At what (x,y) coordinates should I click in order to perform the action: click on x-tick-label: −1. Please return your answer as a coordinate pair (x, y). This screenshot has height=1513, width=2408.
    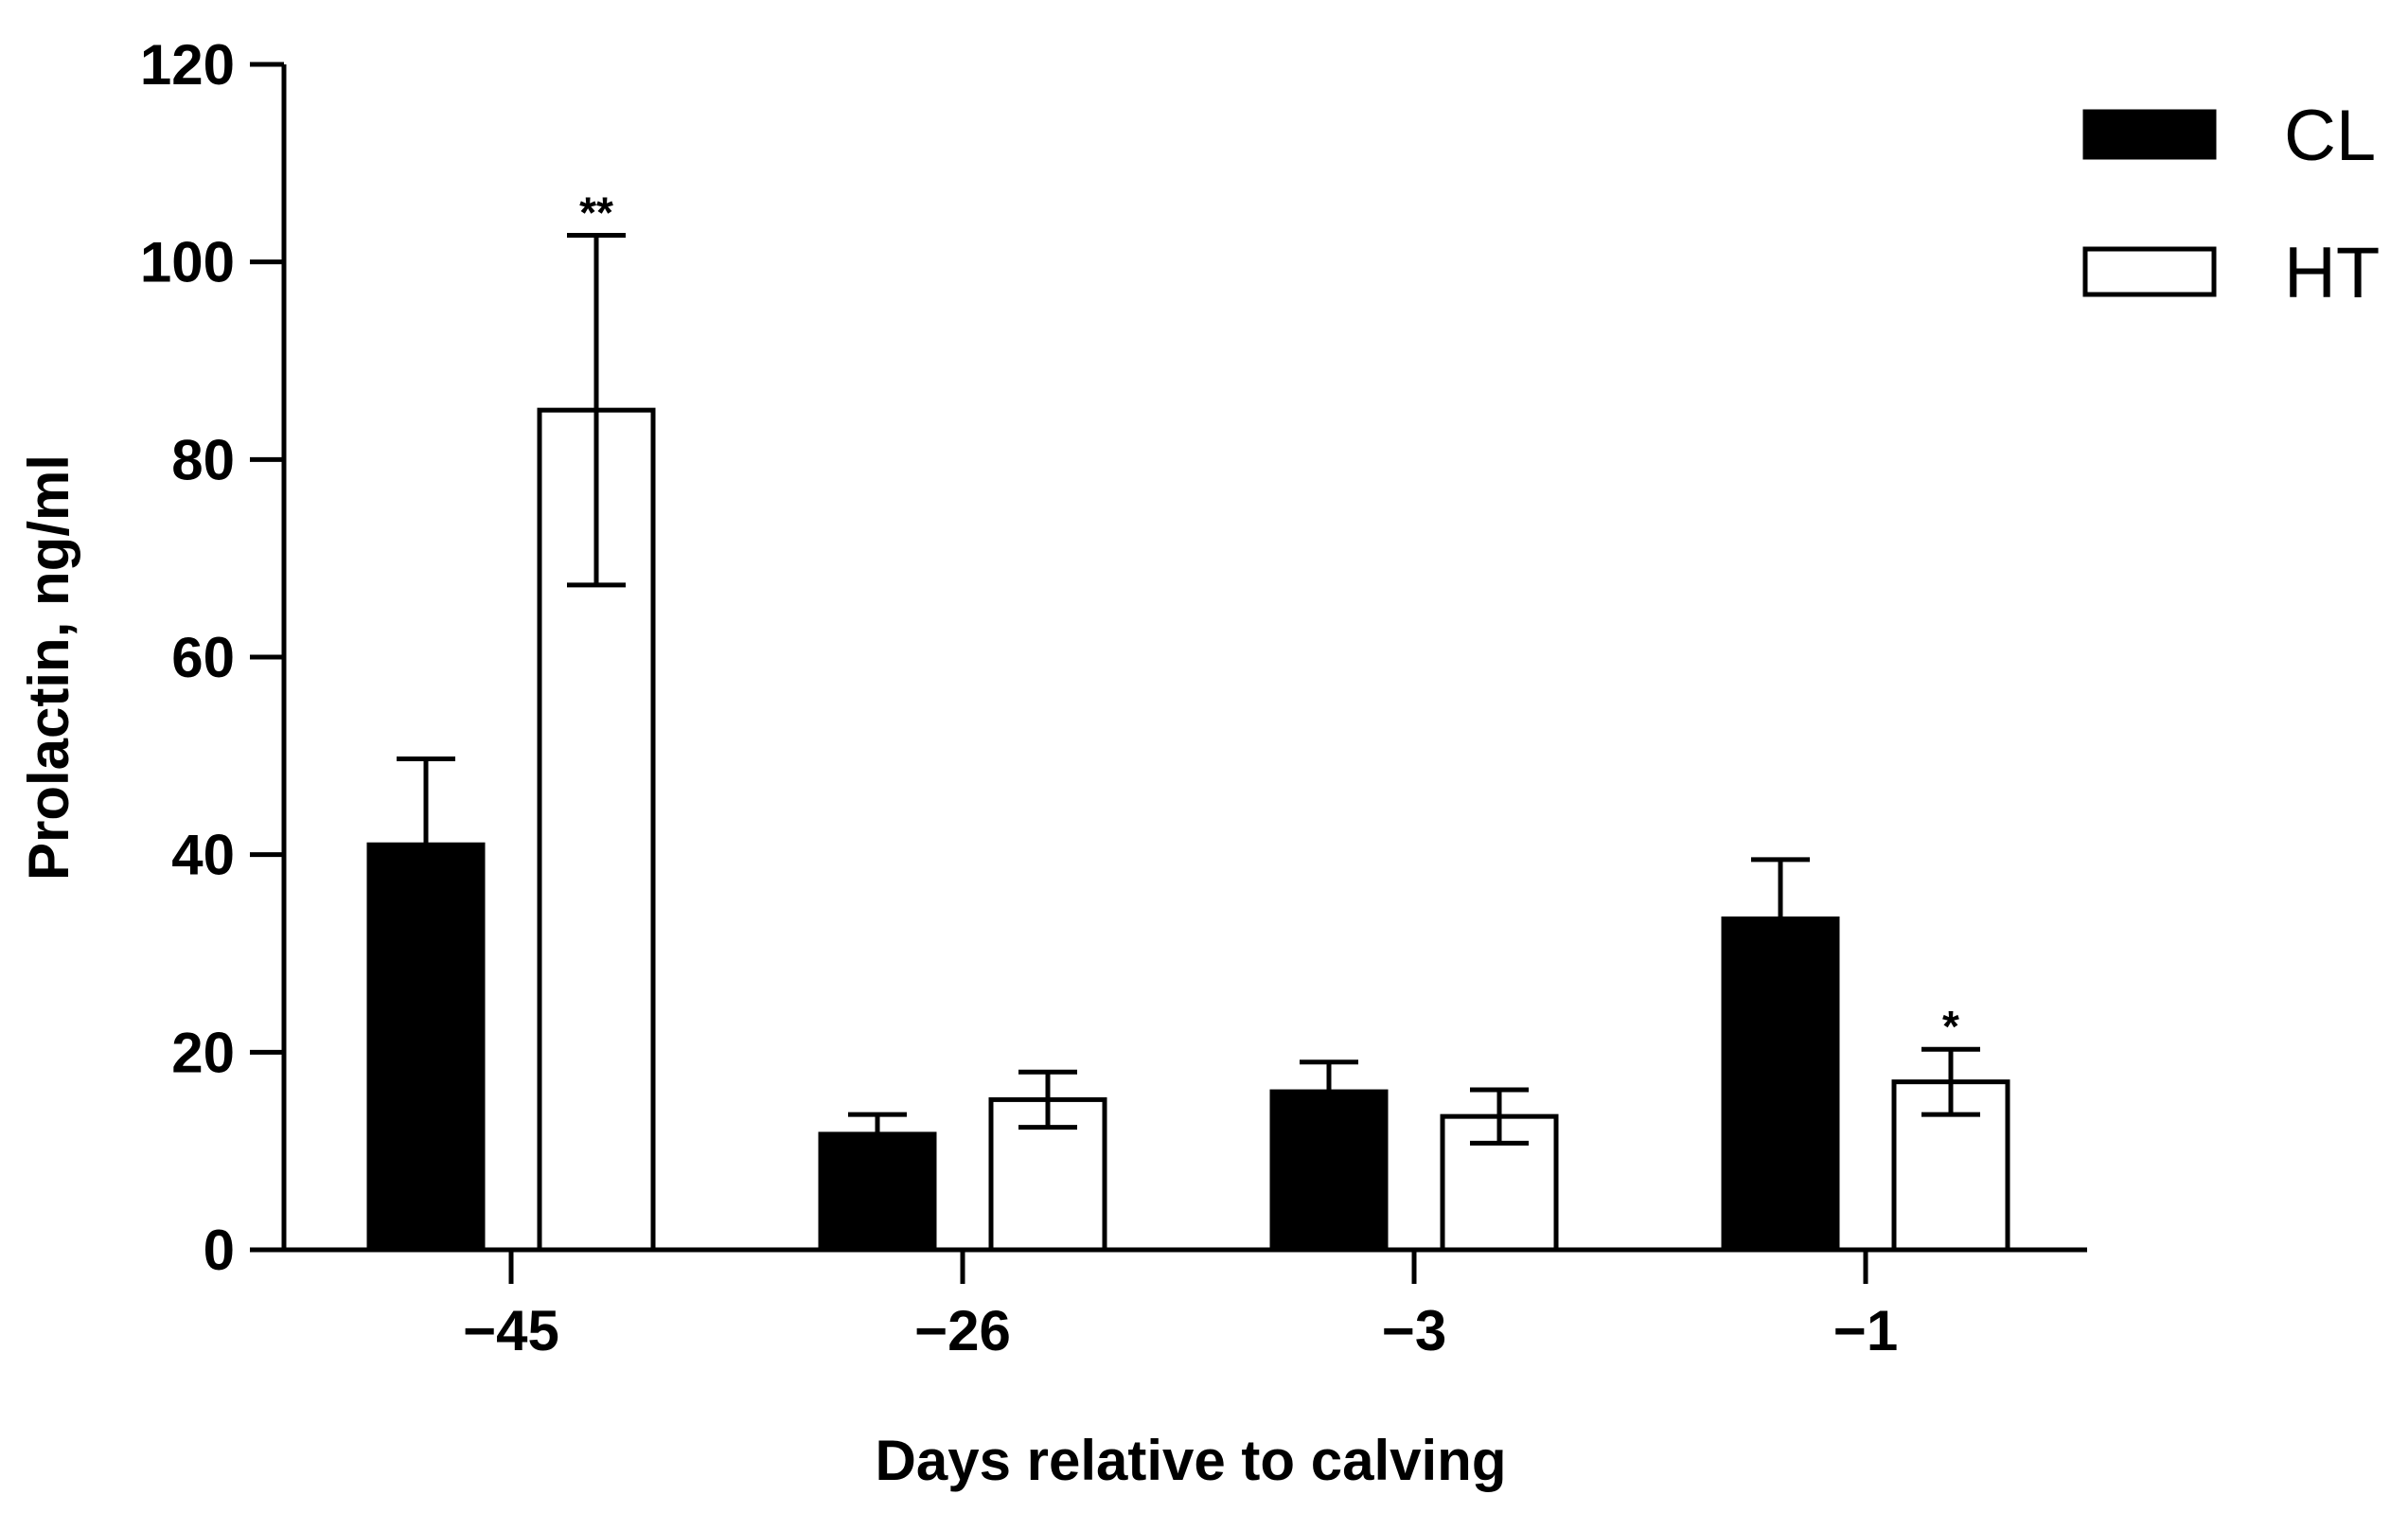
    Looking at the image, I should click on (1865, 1330).